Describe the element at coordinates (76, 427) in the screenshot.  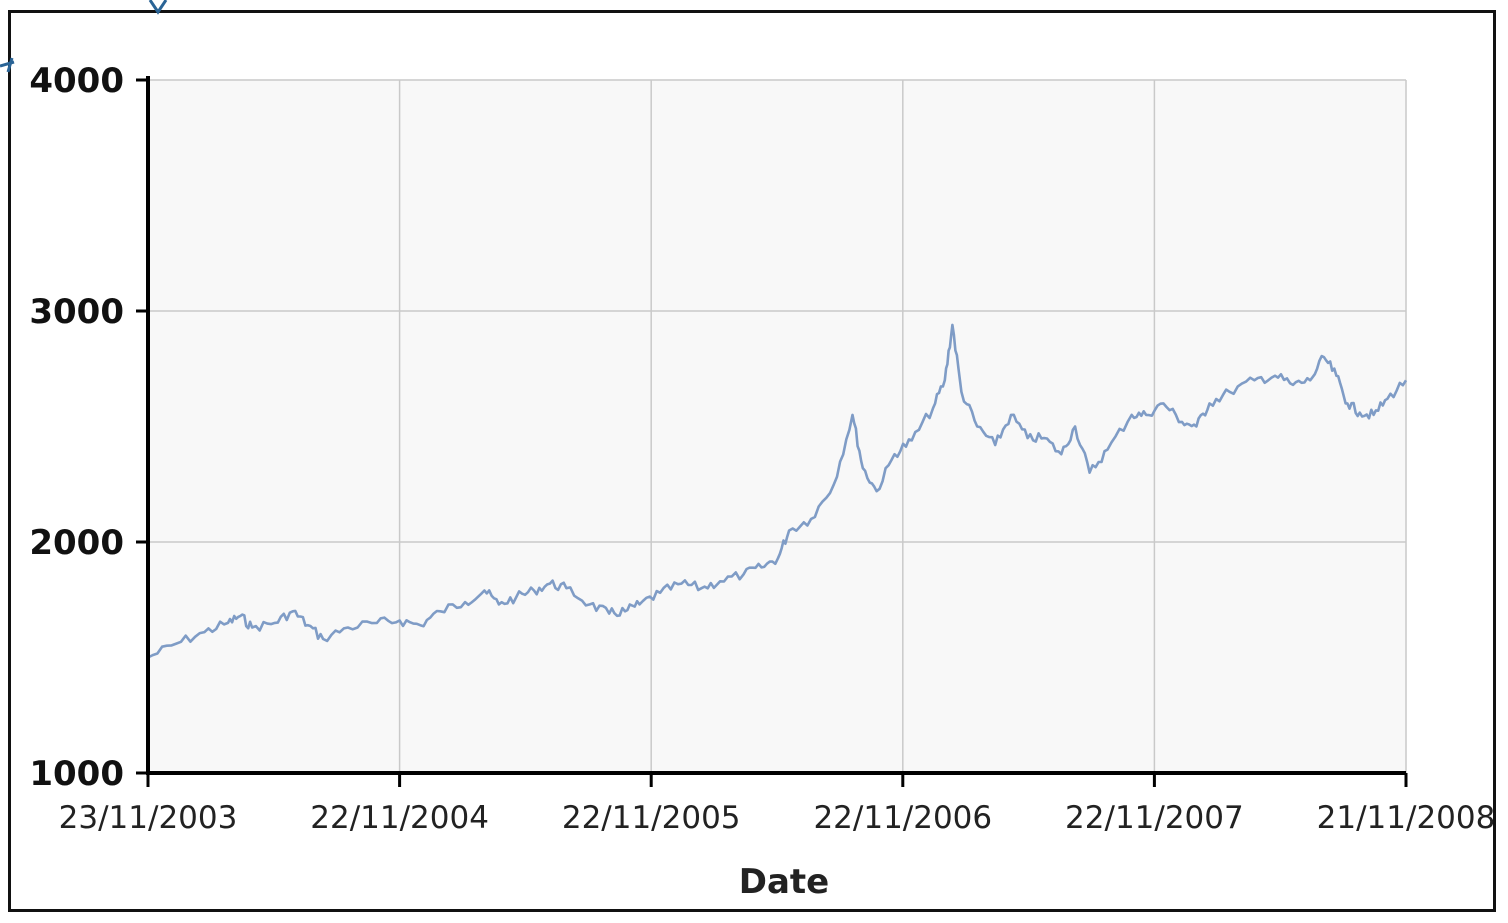
I see `y-tick-labels: 1000 2000 3000 4000` at that location.